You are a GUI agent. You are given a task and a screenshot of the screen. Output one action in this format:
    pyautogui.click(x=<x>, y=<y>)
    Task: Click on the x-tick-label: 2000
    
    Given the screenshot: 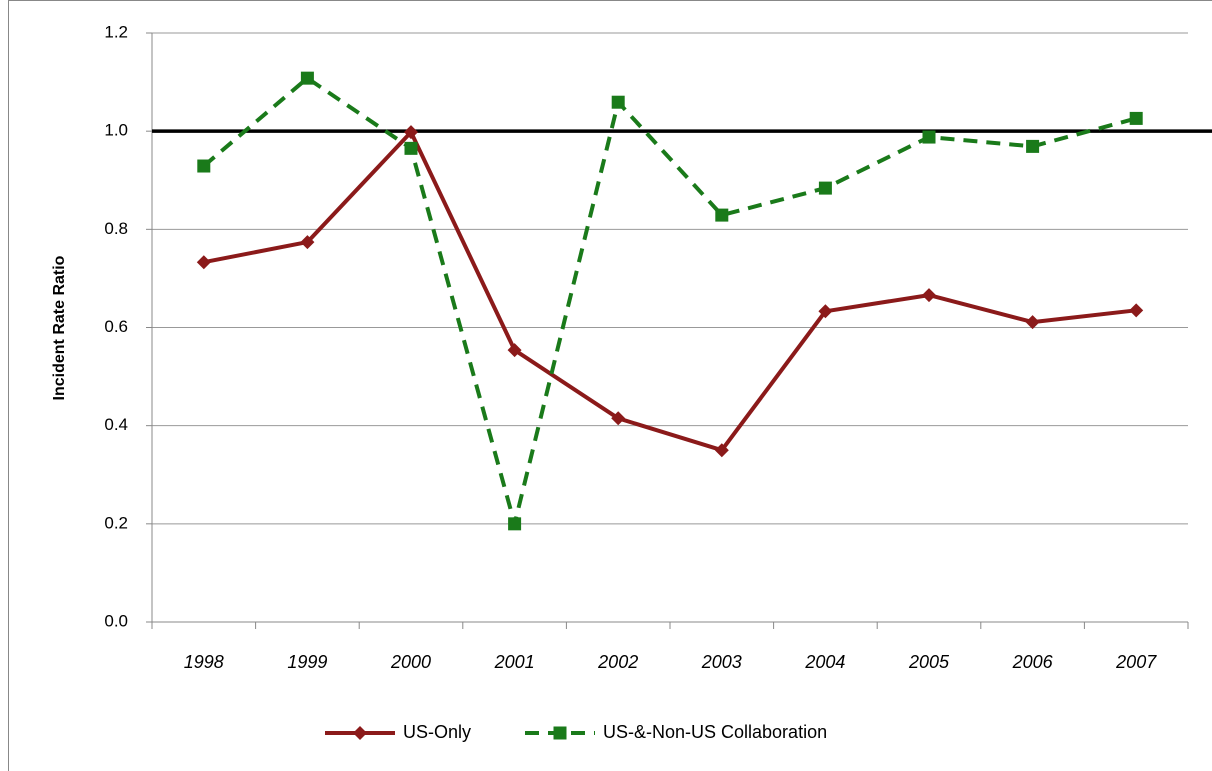 What is the action you would take?
    pyautogui.click(x=410, y=662)
    